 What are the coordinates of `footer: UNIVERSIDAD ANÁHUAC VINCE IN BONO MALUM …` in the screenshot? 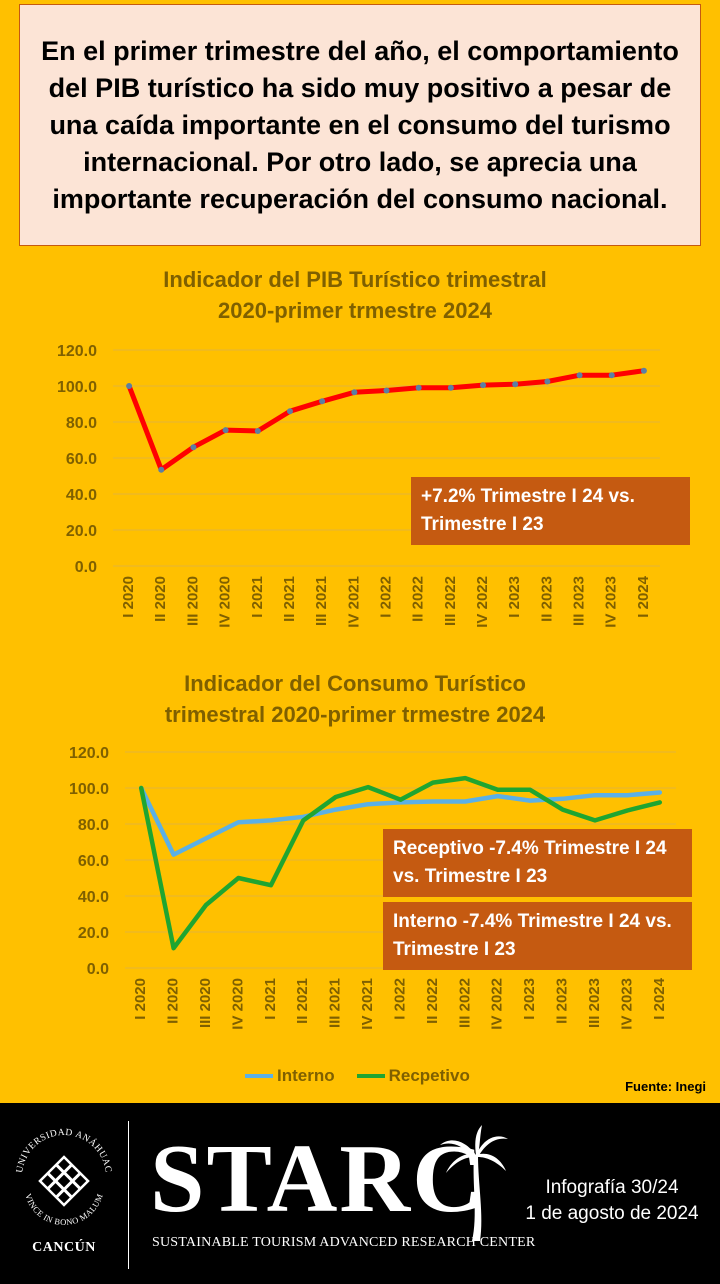 It's located at (360, 1193).